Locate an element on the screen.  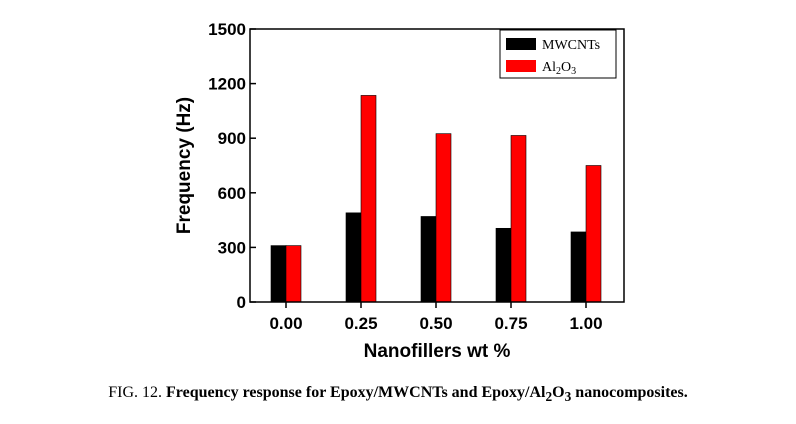
caption-part-o: O is located at coordinates (558, 392).